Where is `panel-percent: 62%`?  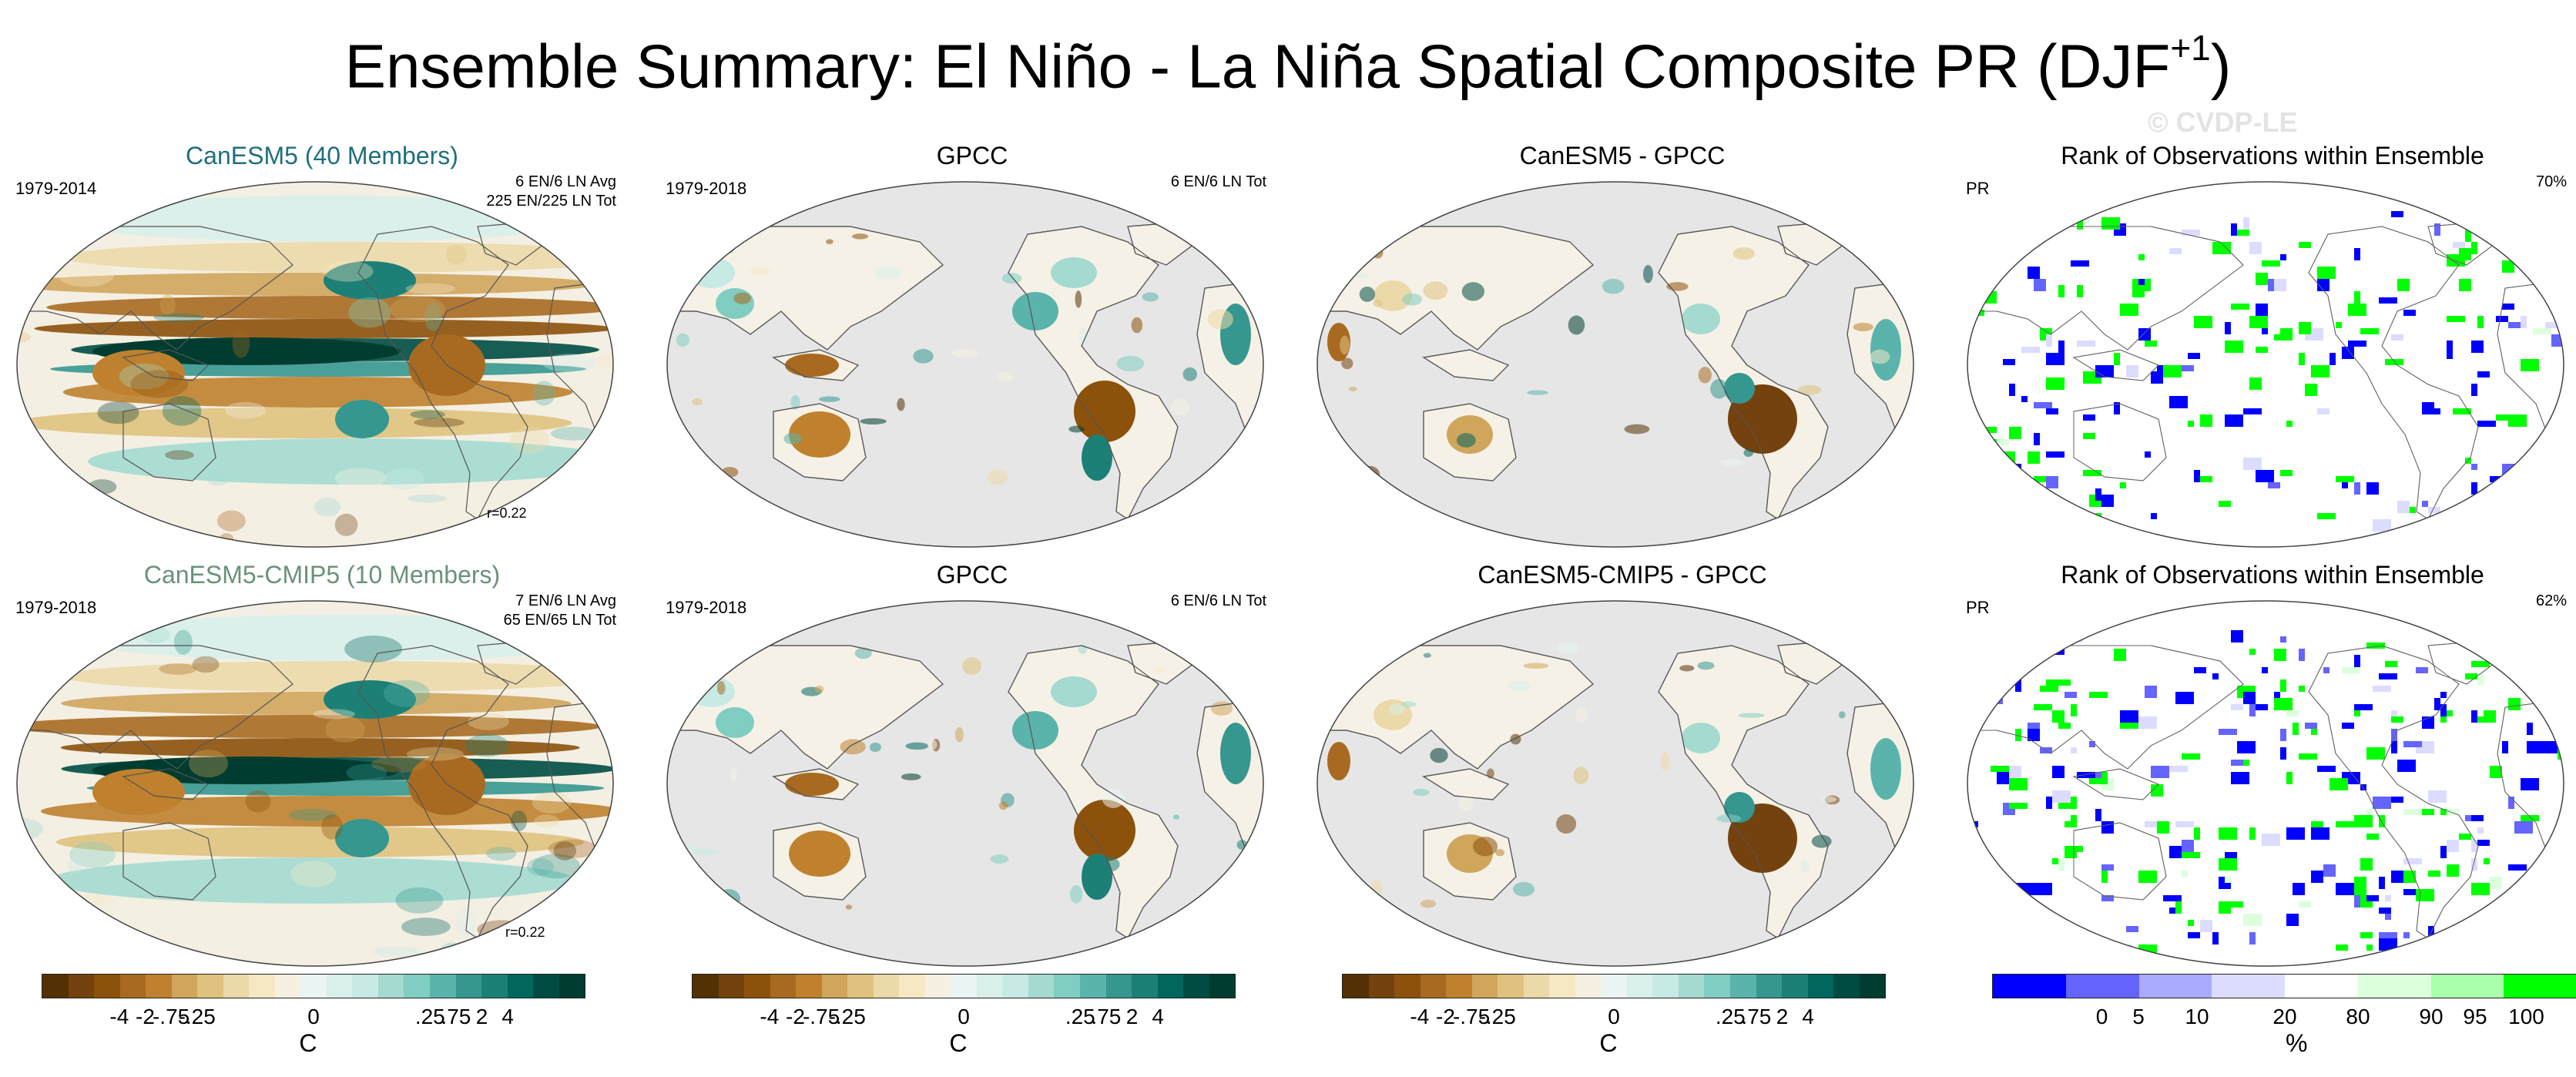 panel-percent: 62% is located at coordinates (2551, 600).